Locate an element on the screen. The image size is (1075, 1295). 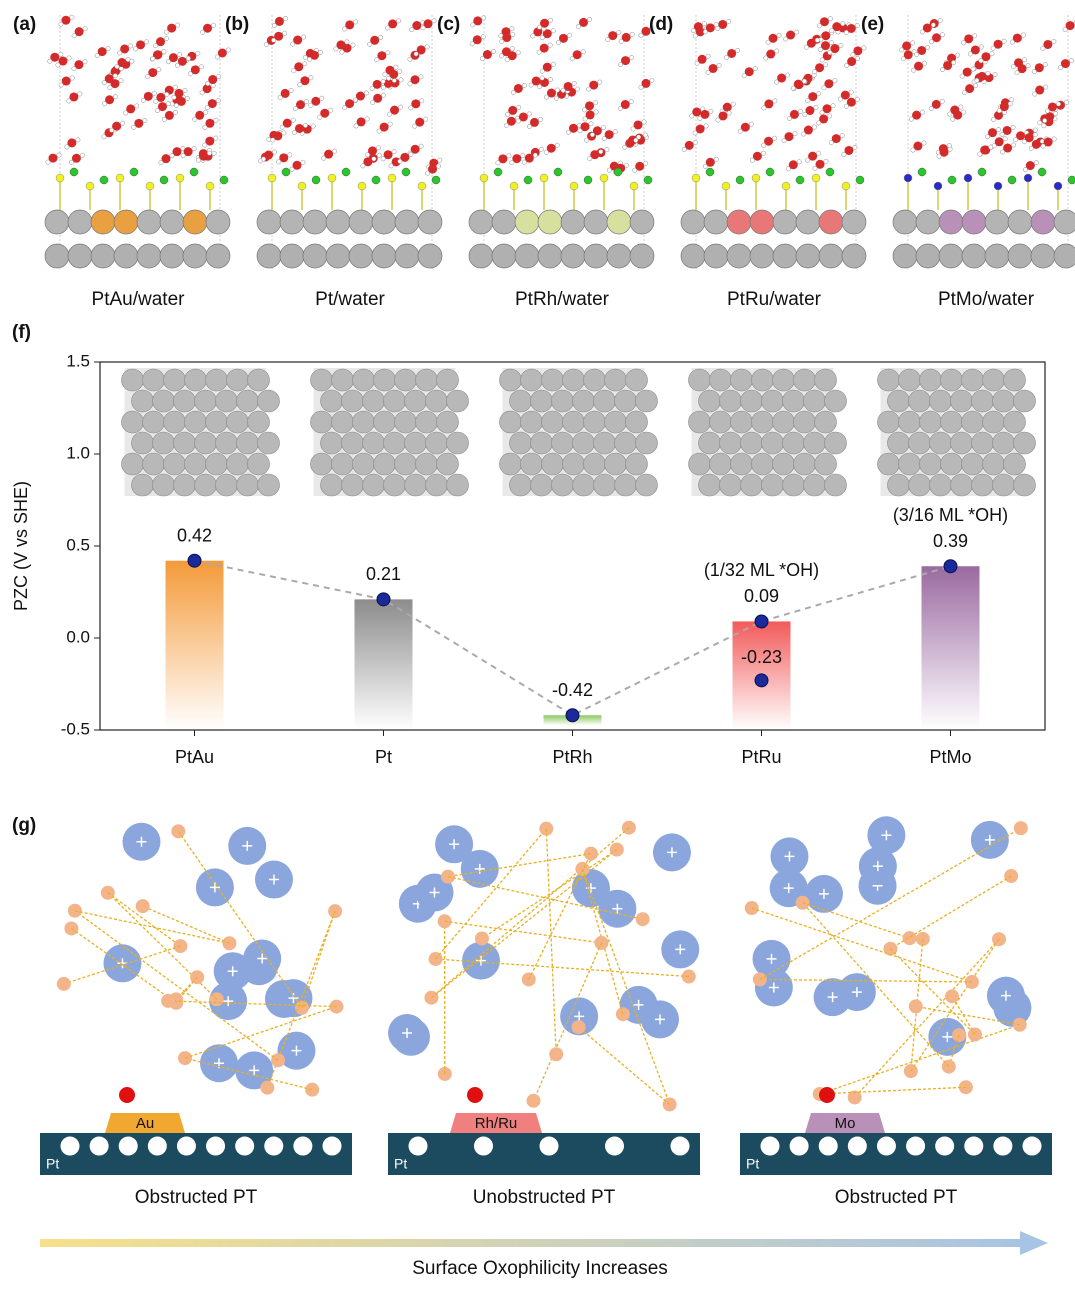
water is located at coordinates (854, 1097).